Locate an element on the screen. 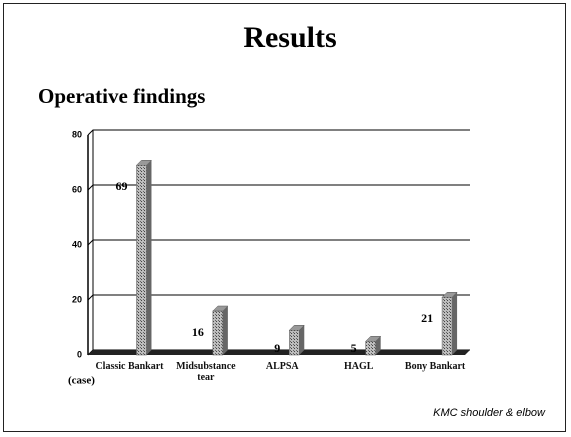  value-label: 5 is located at coordinates (354, 348).